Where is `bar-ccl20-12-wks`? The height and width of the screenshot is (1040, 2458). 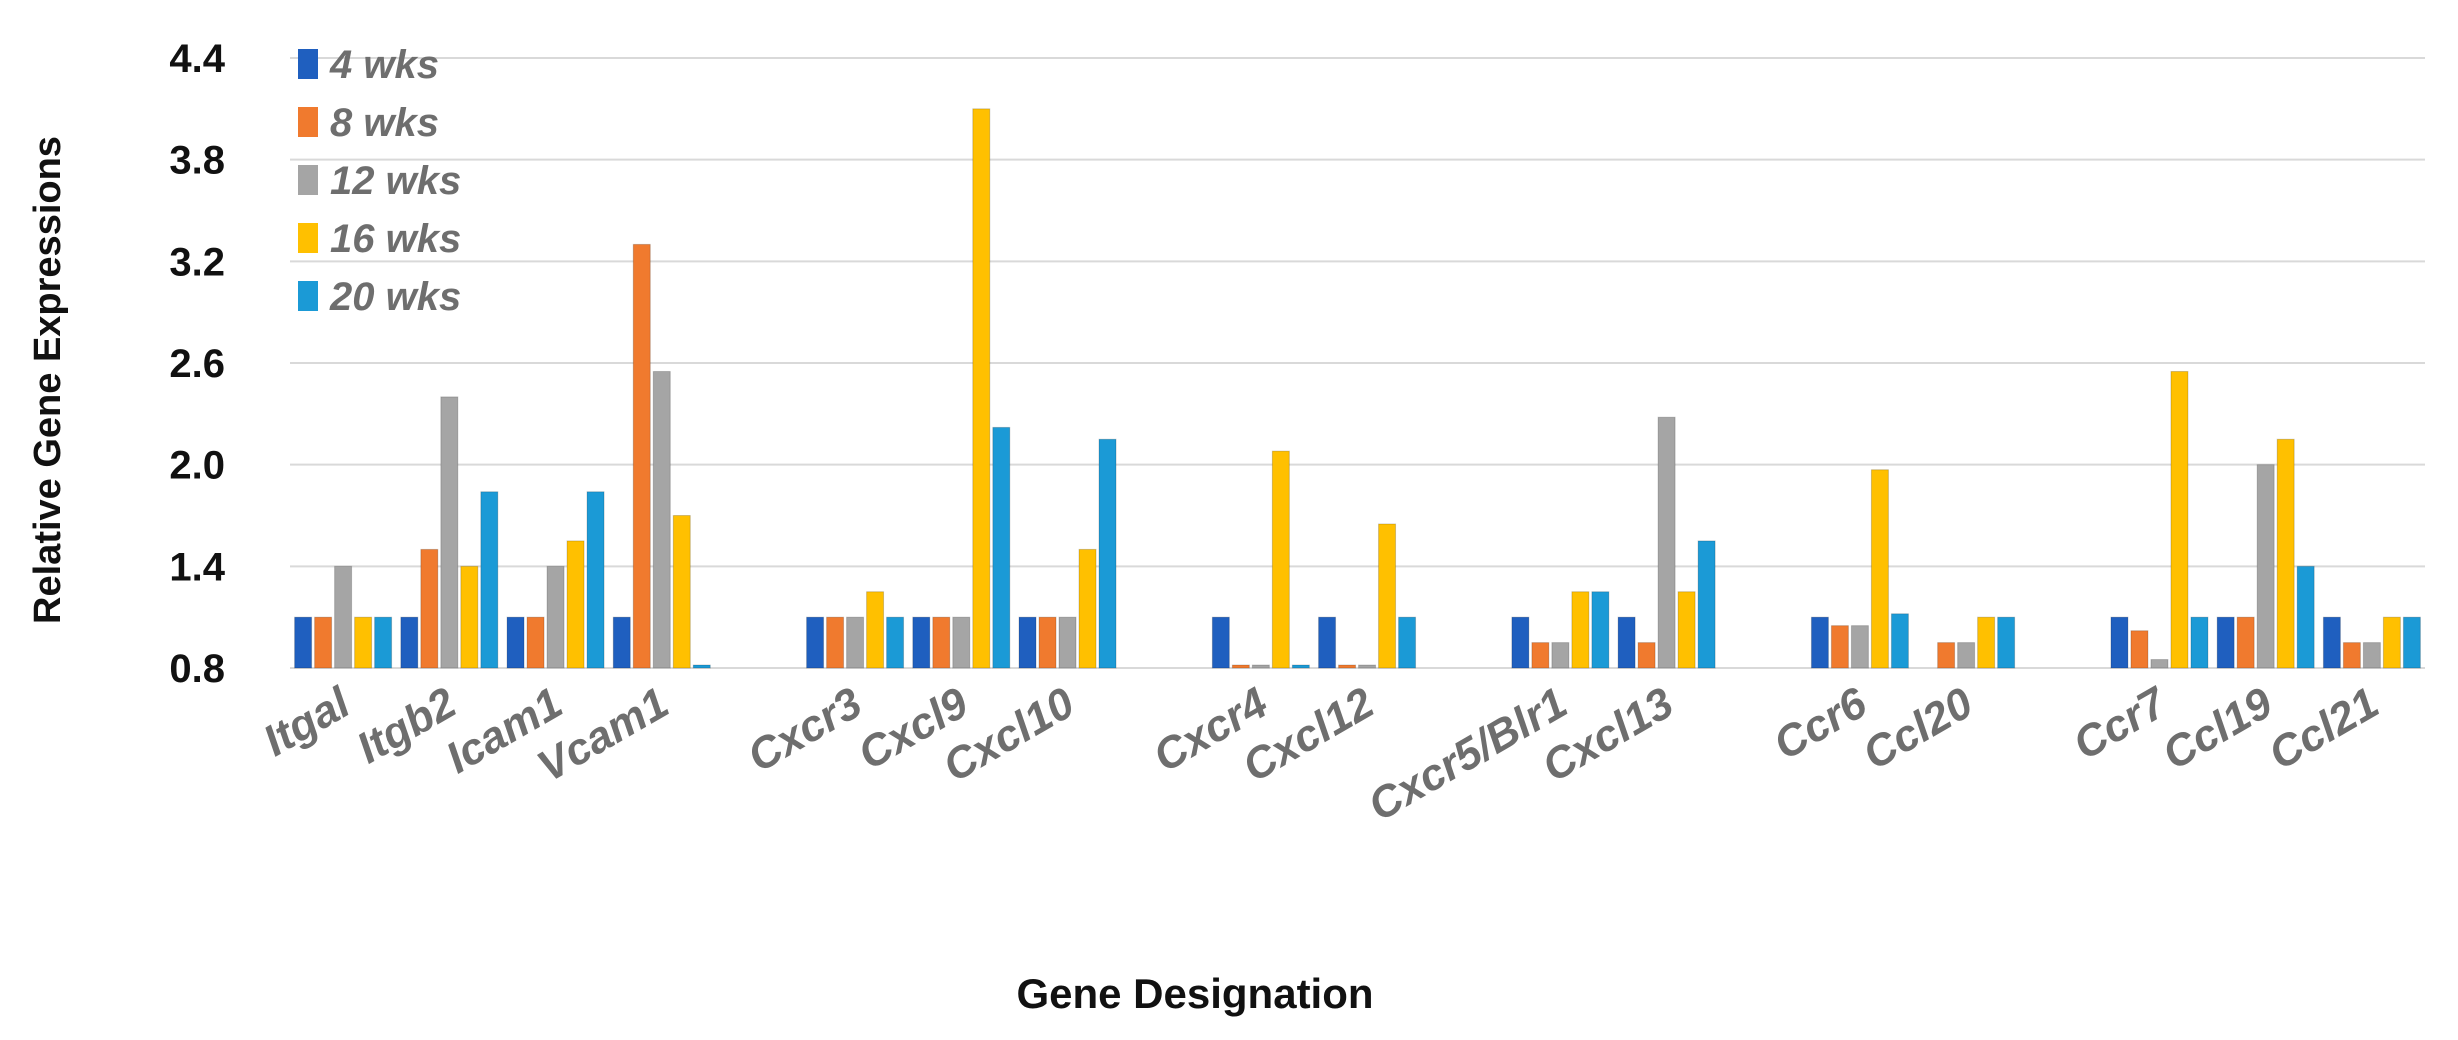 bar-ccl20-12-wks is located at coordinates (1966, 655).